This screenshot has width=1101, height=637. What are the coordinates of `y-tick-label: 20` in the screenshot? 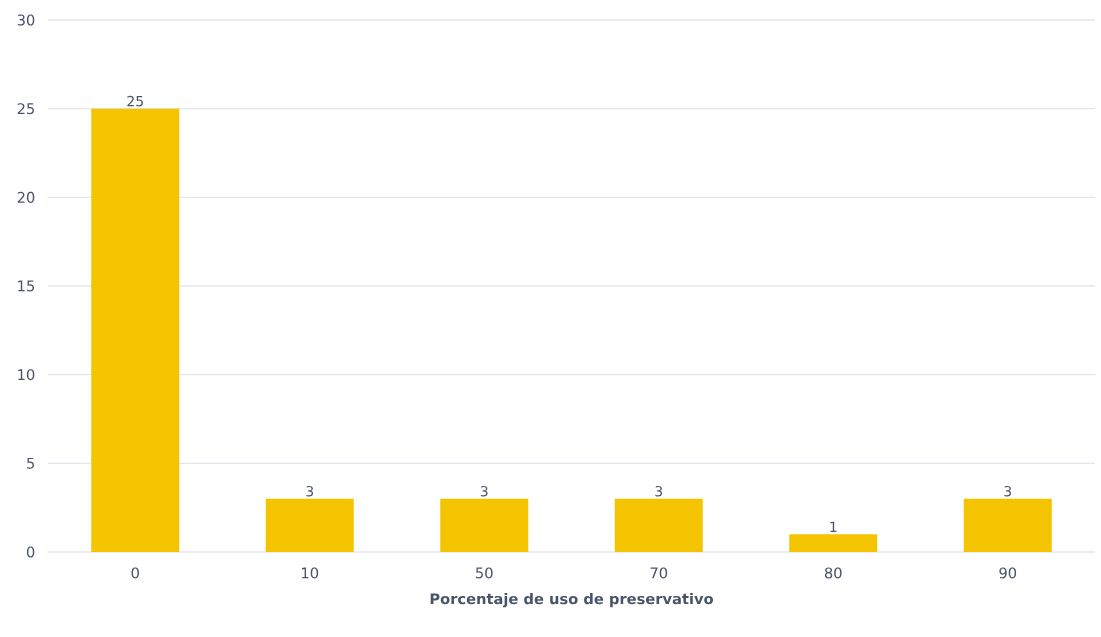 It's located at (26, 197).